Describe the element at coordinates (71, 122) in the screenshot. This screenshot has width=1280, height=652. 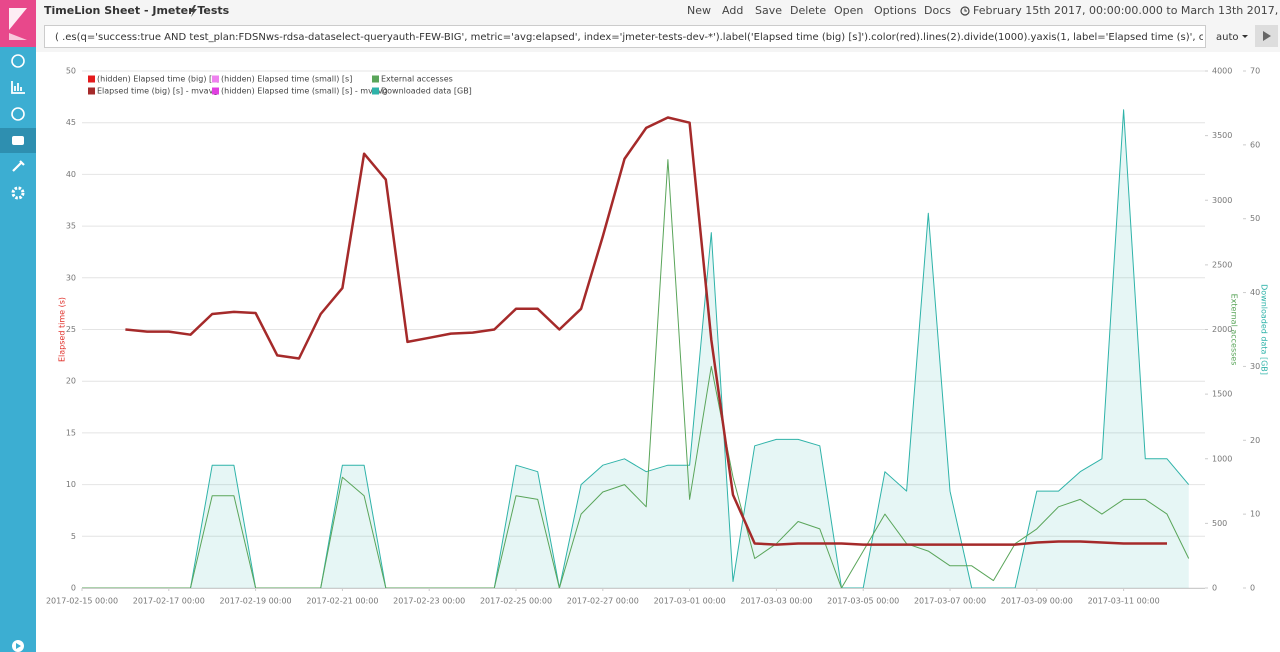
I see `y-tick-label: 45` at that location.